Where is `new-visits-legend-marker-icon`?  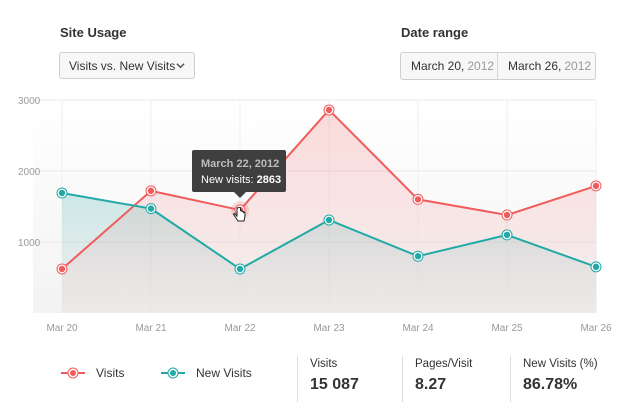 new-visits-legend-marker-icon is located at coordinates (173, 373).